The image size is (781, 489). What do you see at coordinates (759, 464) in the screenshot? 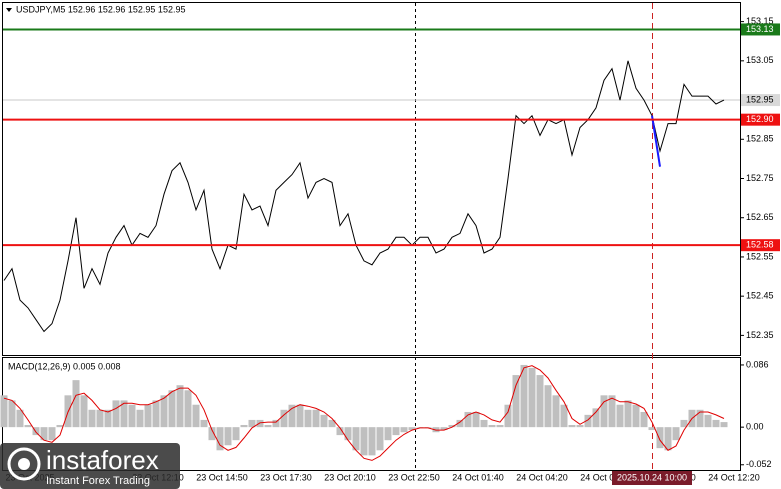
I see `macd-y-tick-label: -0.052` at bounding box center [759, 464].